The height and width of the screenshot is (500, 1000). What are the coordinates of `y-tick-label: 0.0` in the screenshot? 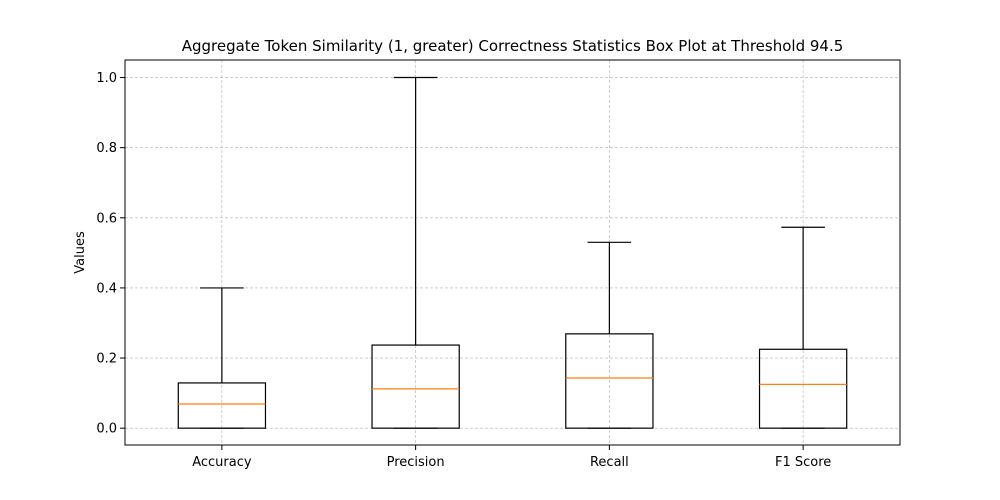 It's located at (106, 429).